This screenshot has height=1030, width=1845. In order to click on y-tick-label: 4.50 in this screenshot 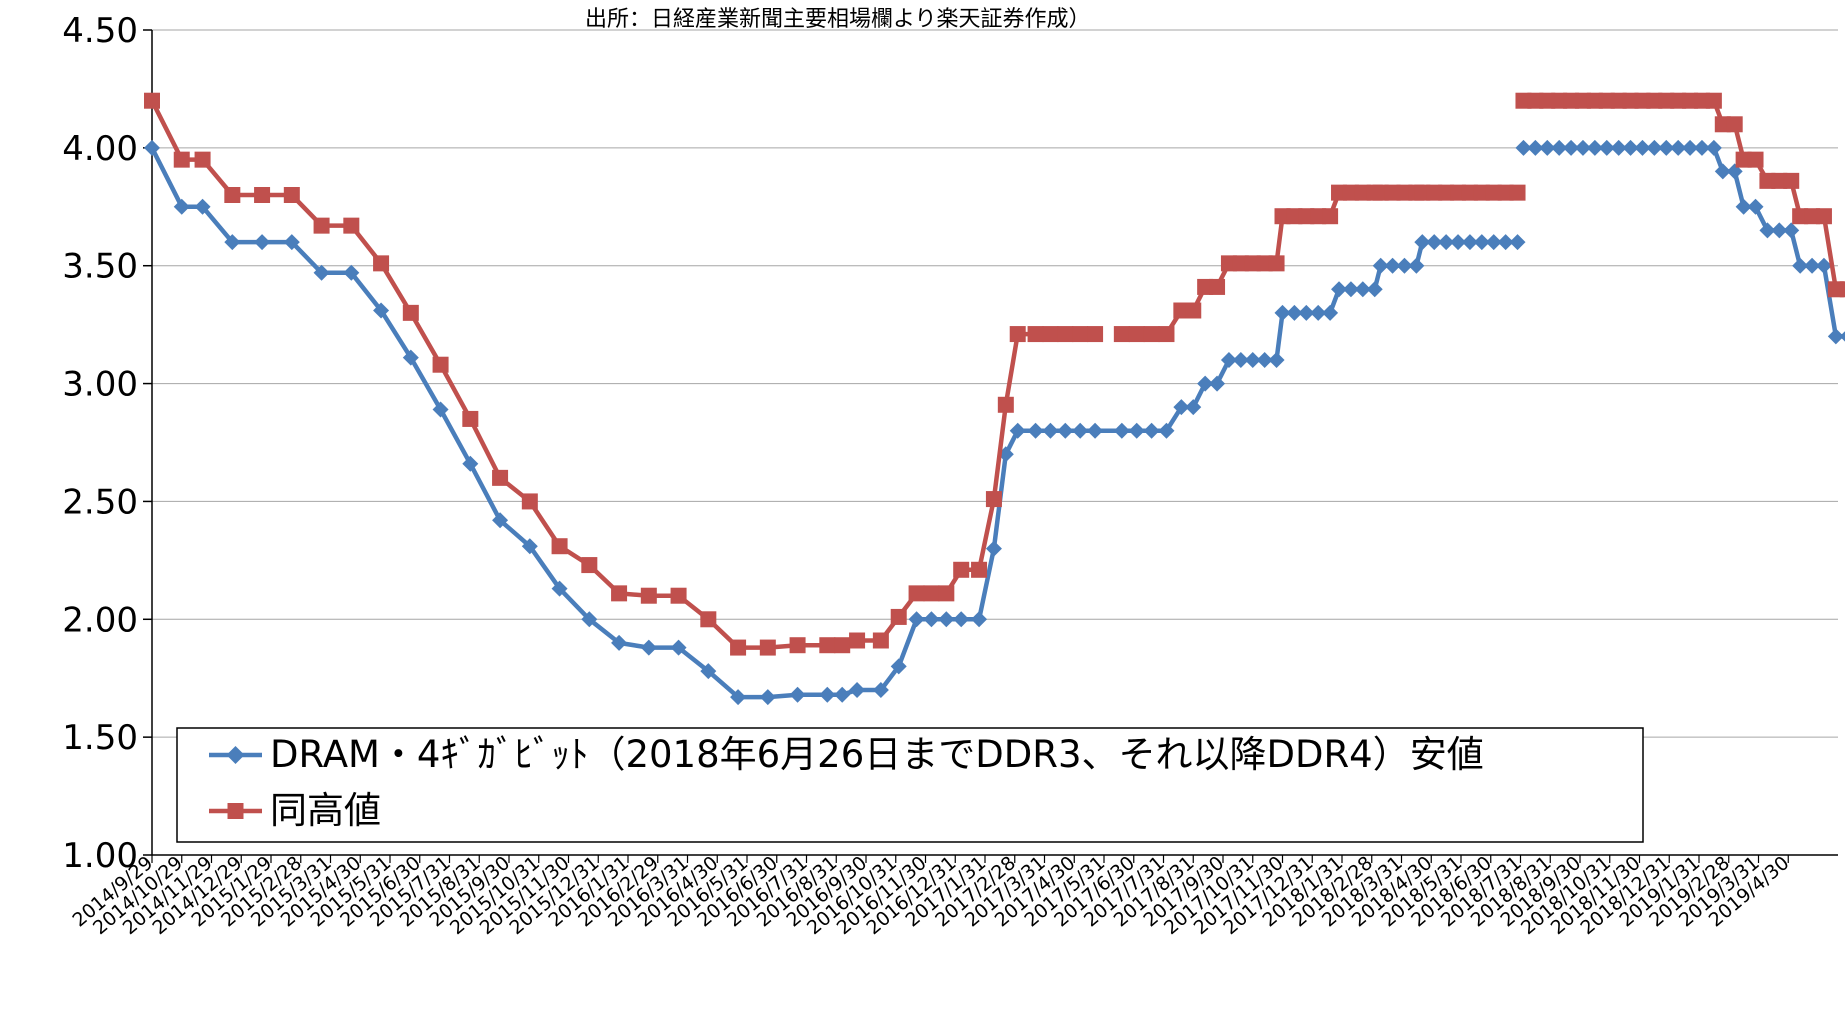, I will do `click(100, 31)`.